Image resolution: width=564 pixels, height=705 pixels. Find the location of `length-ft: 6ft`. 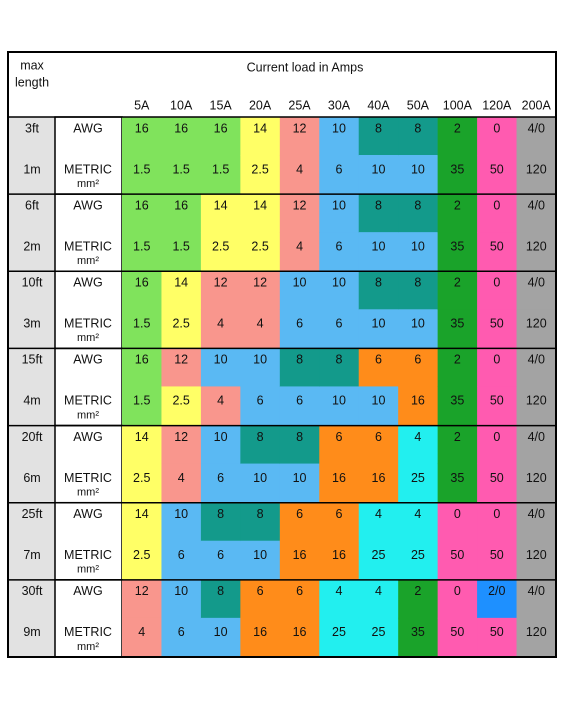

length-ft: 6ft is located at coordinates (32, 205).